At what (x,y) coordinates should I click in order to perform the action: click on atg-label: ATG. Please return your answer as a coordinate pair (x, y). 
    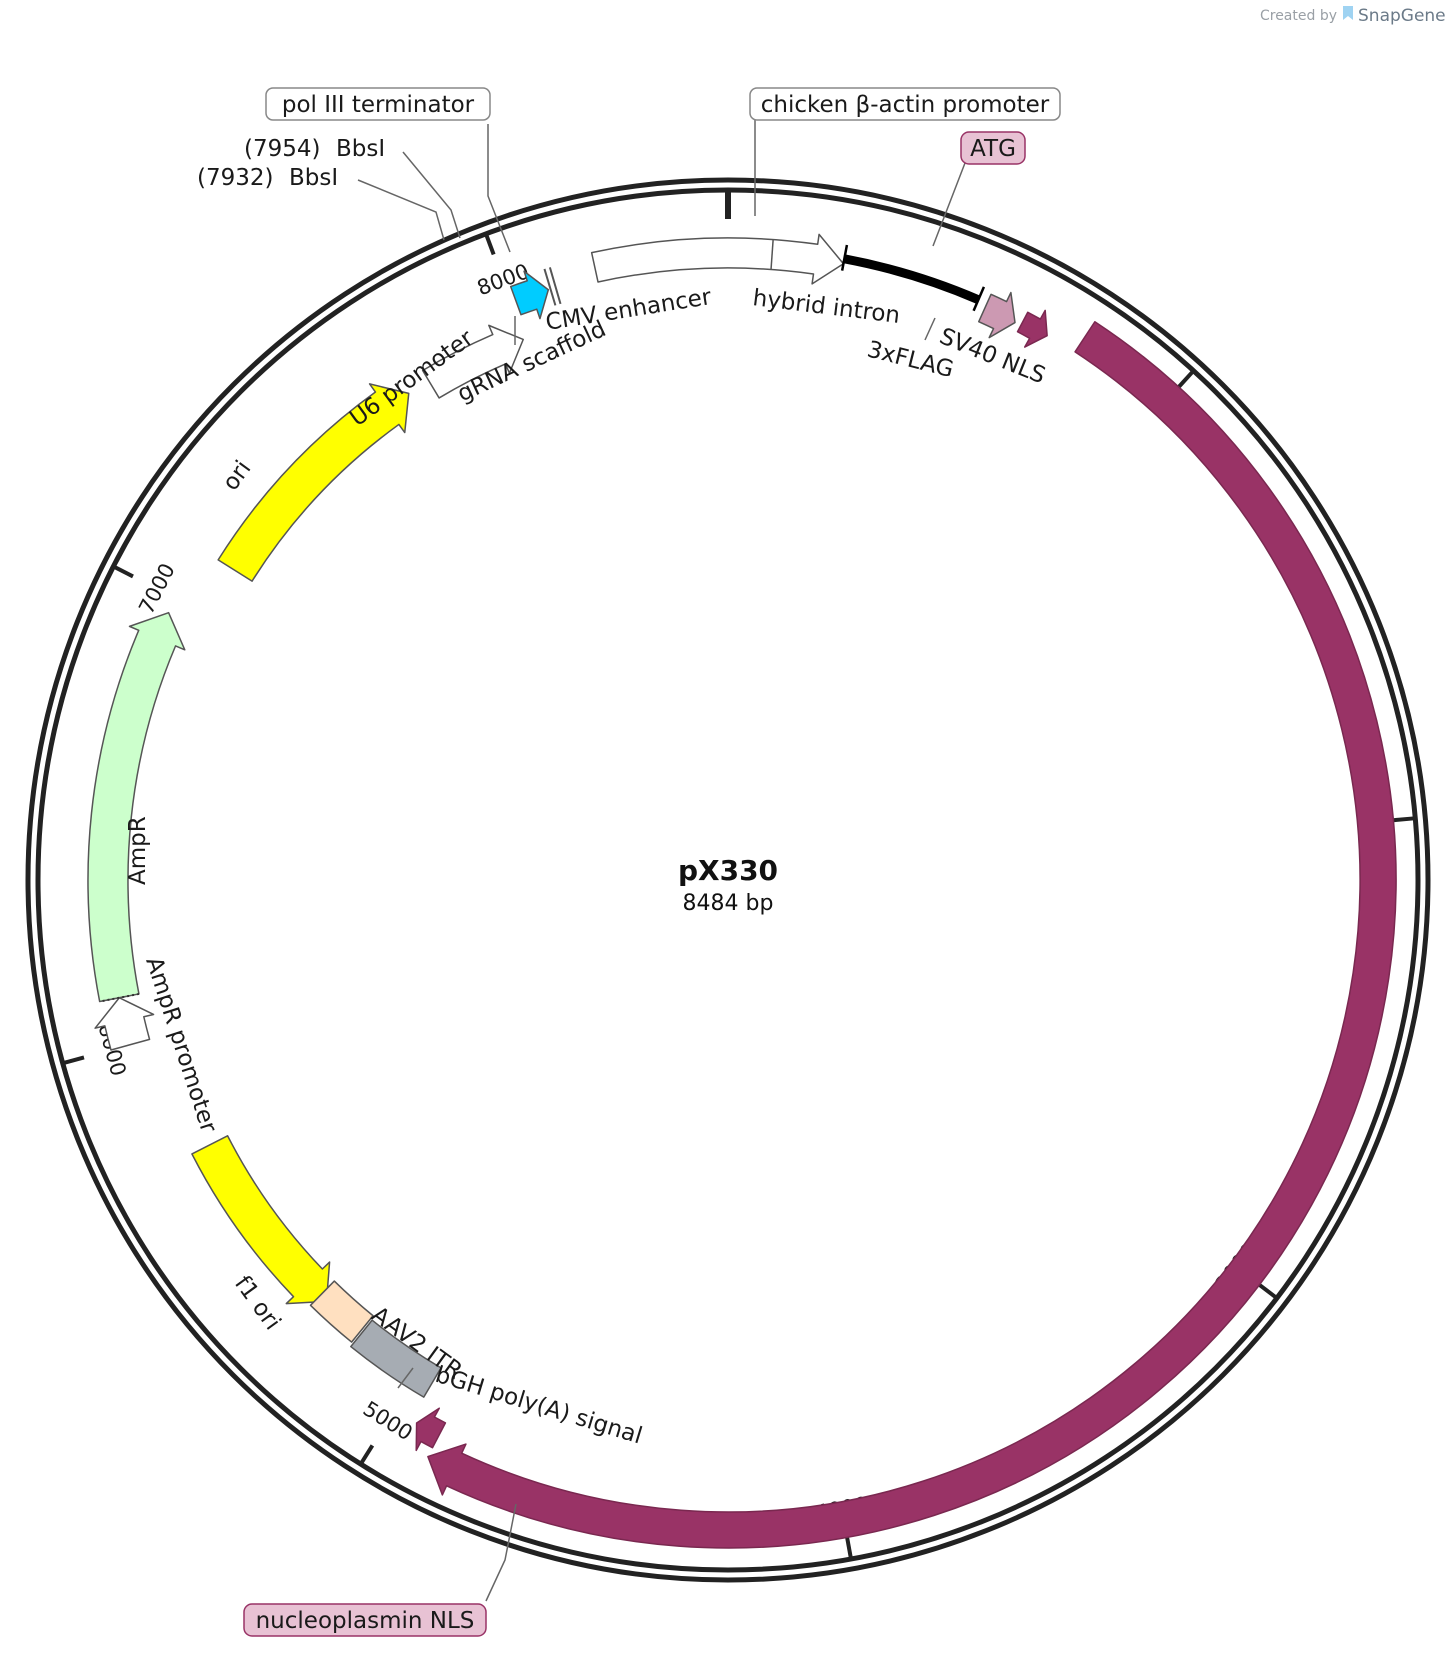
    Looking at the image, I should click on (993, 149).